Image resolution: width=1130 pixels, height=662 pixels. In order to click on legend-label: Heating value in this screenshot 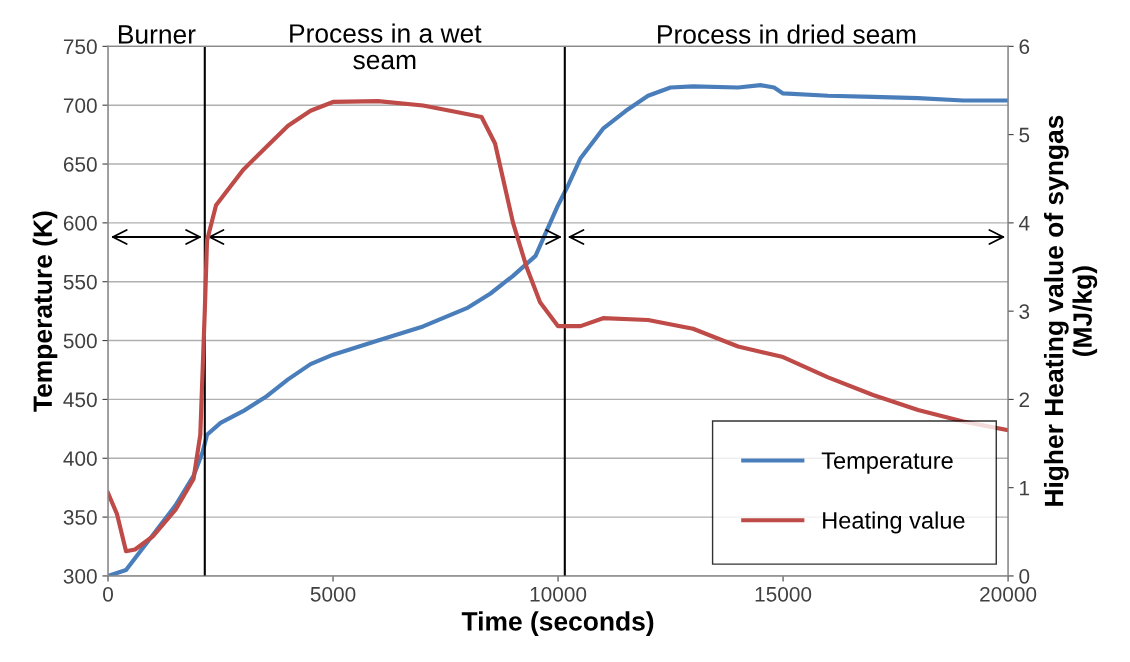, I will do `click(894, 522)`.